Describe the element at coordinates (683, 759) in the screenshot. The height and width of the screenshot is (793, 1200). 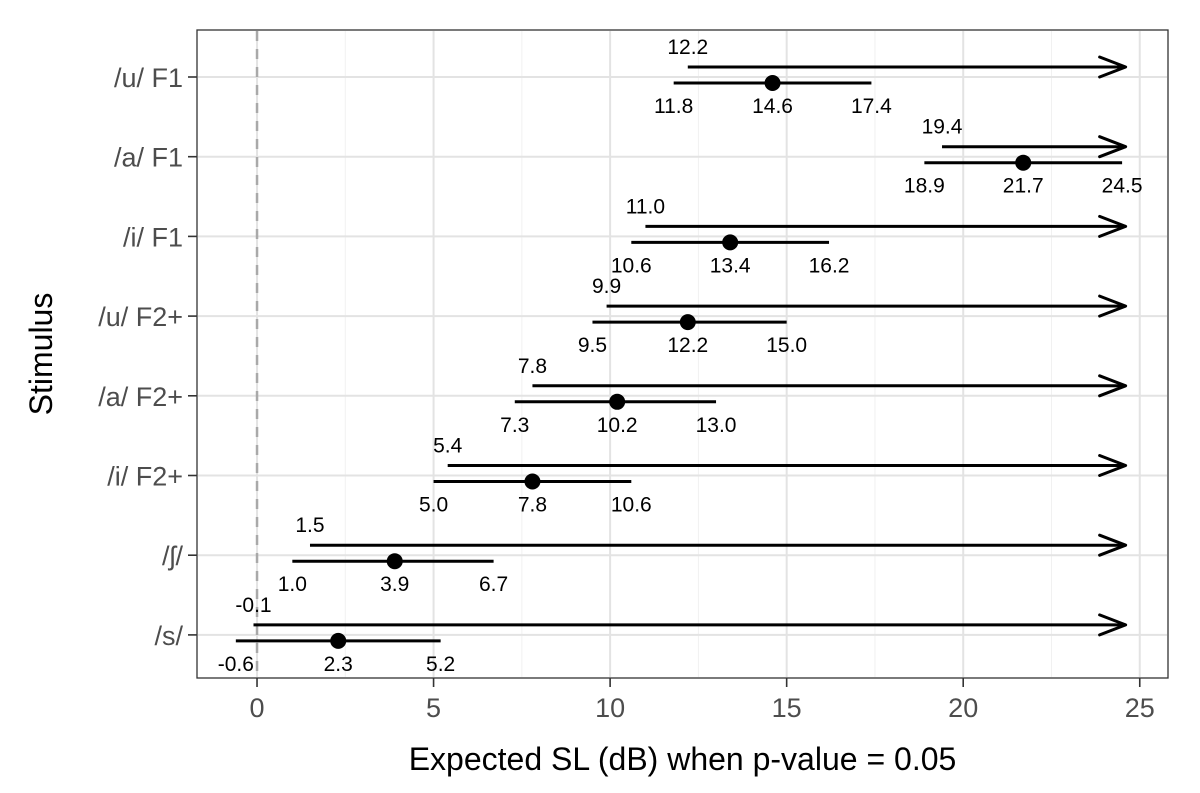
I see `x-axis-title: Expected SL (dB) when p-value = 0.05` at that location.